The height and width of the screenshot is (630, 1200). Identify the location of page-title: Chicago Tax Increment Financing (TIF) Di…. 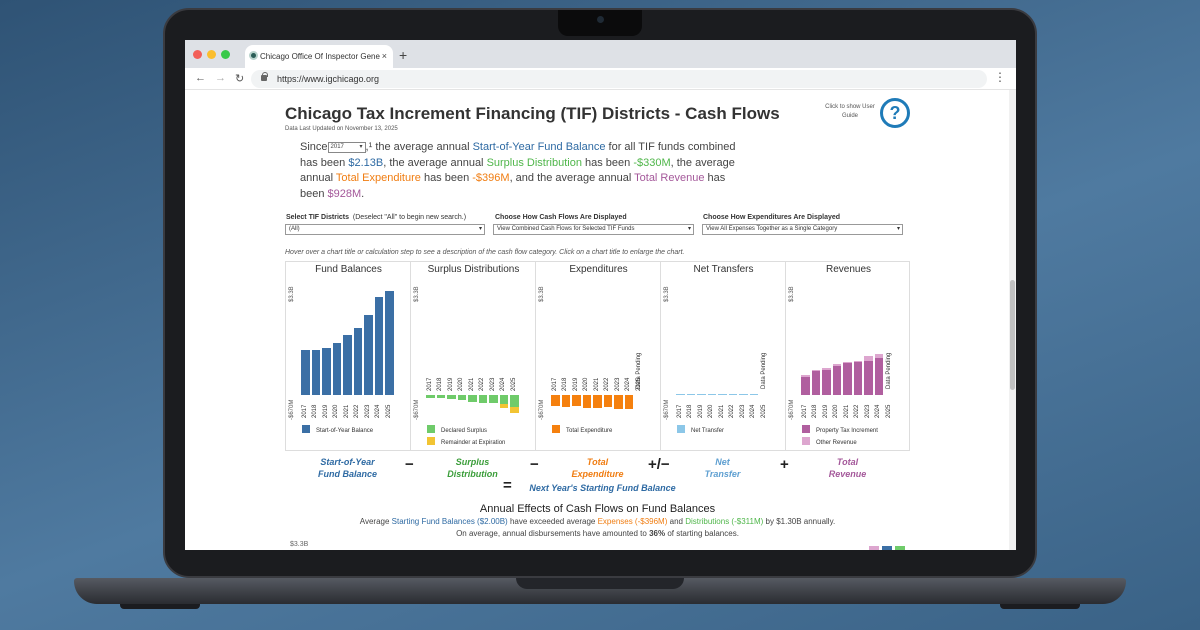
(532, 113).